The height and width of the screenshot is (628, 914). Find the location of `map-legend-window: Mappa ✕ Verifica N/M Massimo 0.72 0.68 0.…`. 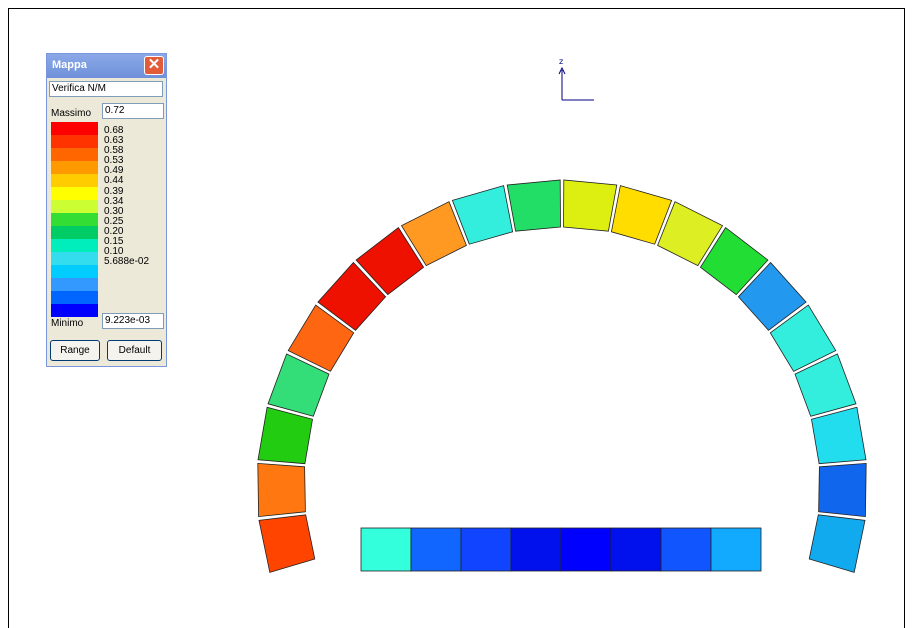

map-legend-window: Mappa ✕ Verifica N/M Massimo 0.72 0.68 0.… is located at coordinates (106, 210).